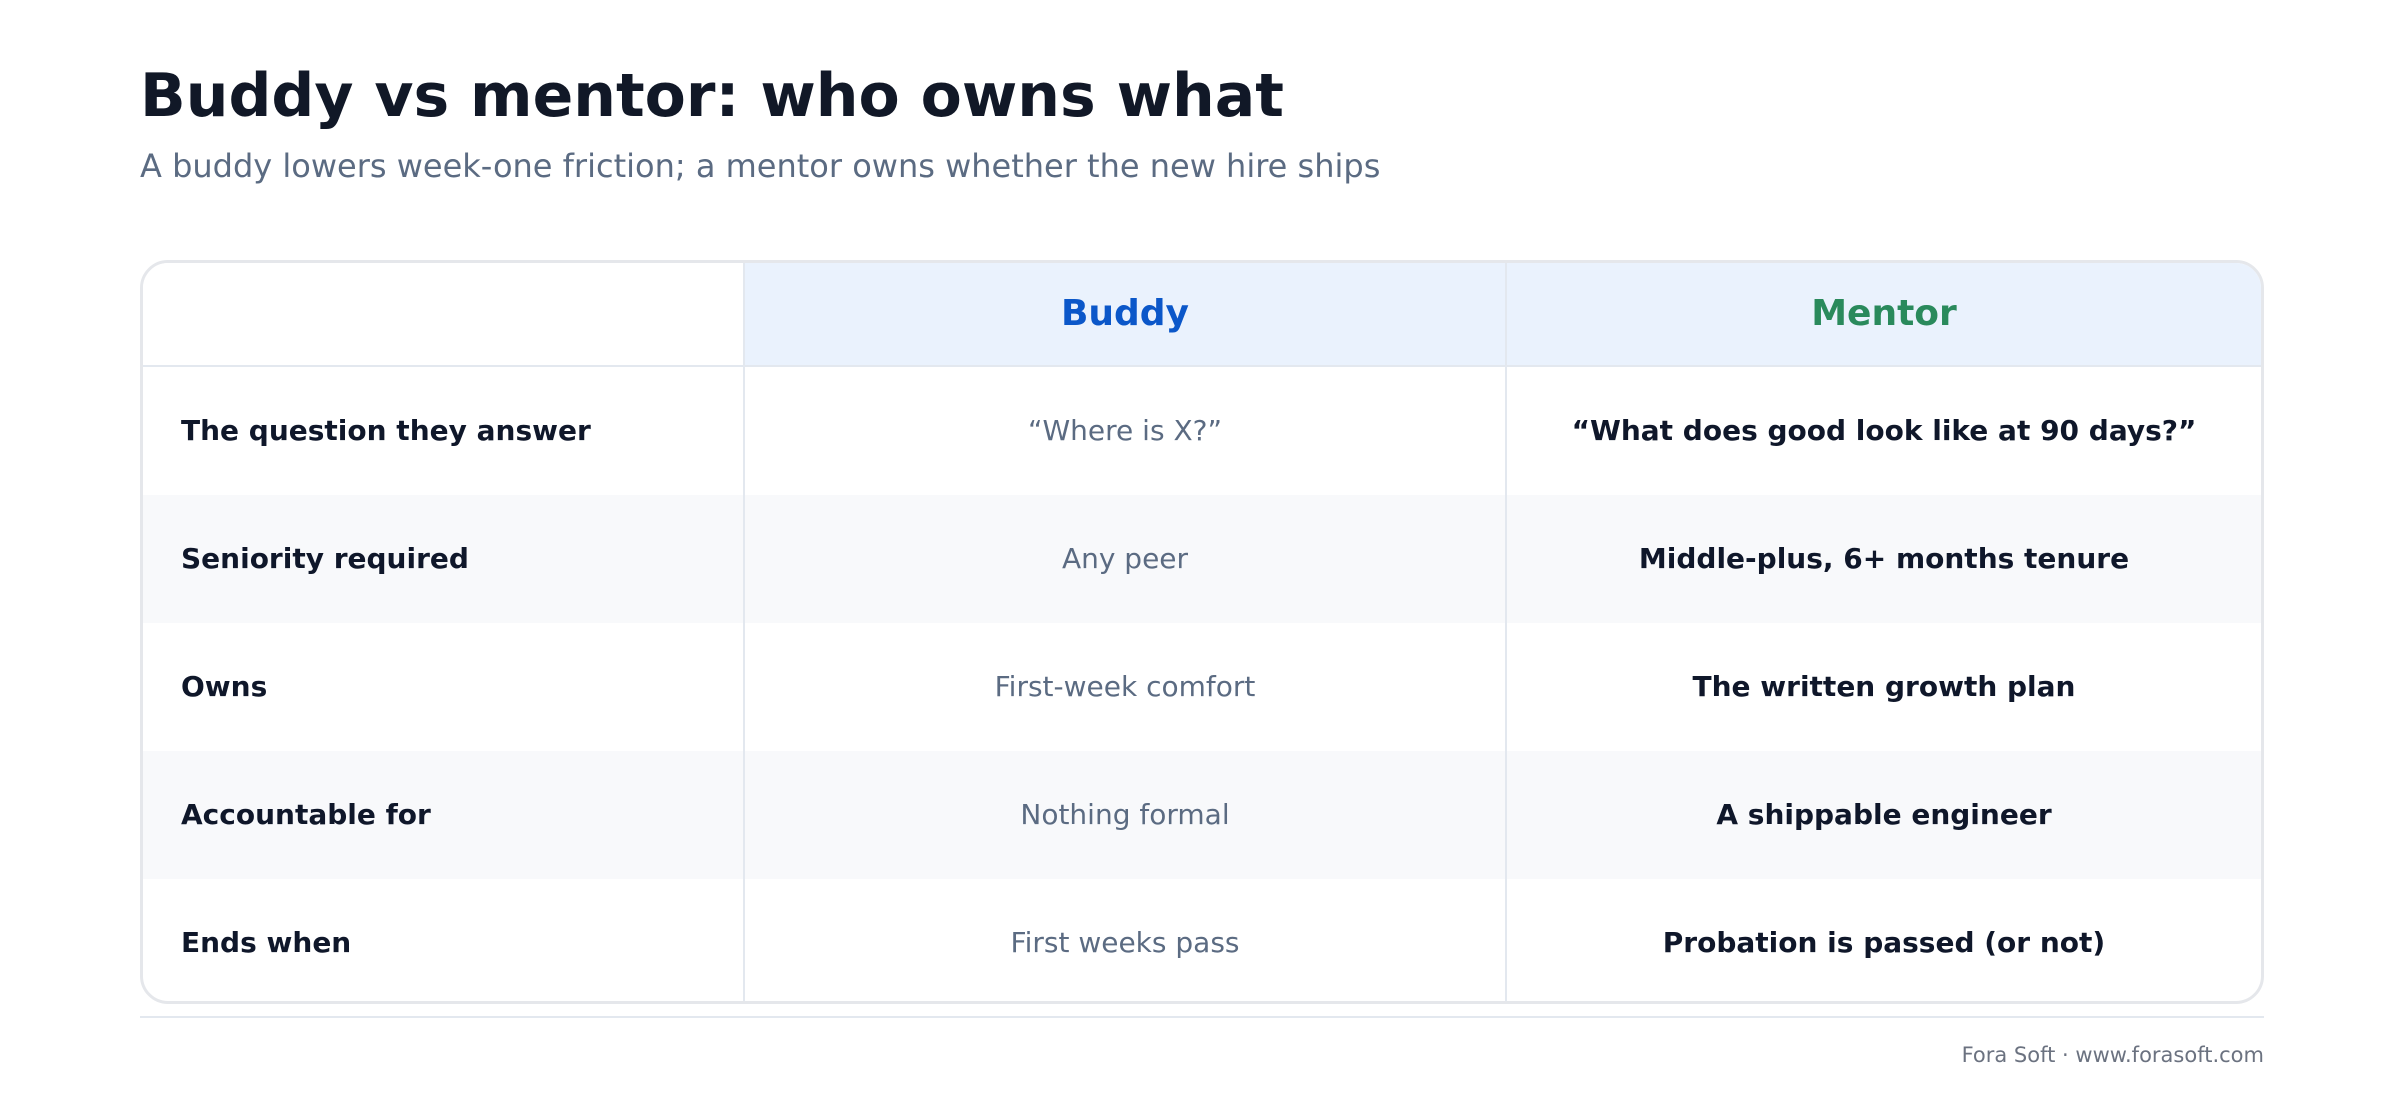  What do you see at coordinates (1883, 559) in the screenshot?
I see `mentor-cell-seniority: Middle-plus, 6+ months tenure` at bounding box center [1883, 559].